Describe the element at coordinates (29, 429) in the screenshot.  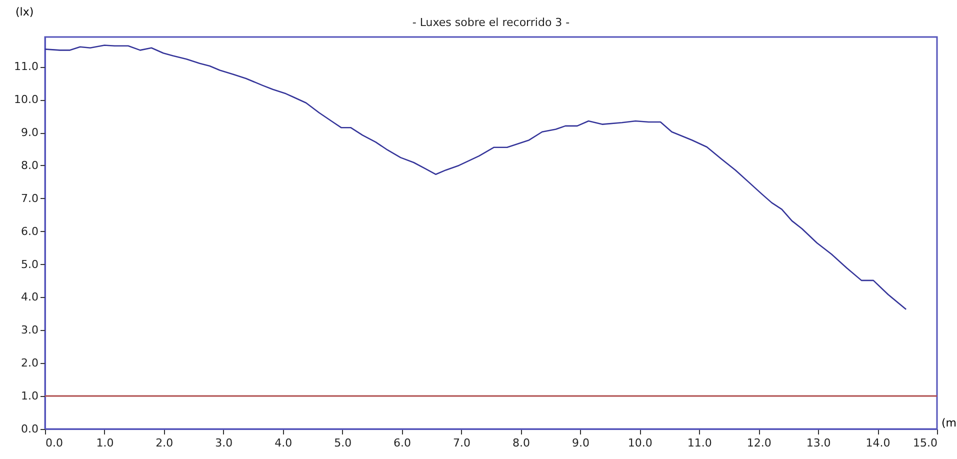
I see `y-tick-label: 0.0` at that location.